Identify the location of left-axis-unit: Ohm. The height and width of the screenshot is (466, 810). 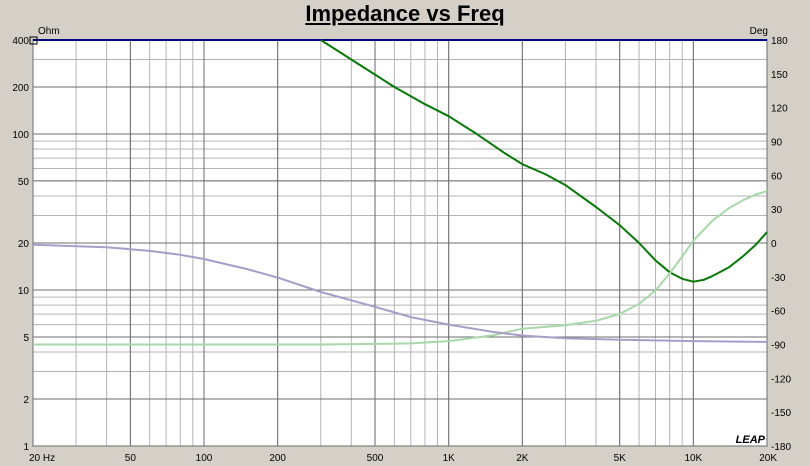
(49, 31).